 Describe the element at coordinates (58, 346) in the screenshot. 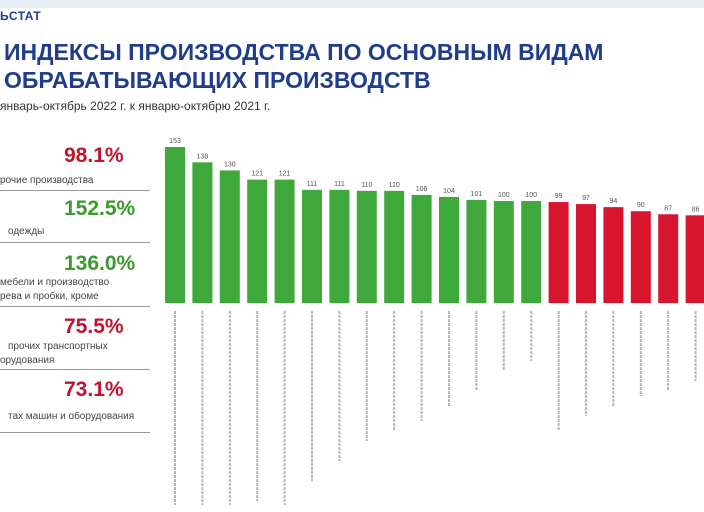

I see `kpi-label-3a: прочих транспортных` at that location.